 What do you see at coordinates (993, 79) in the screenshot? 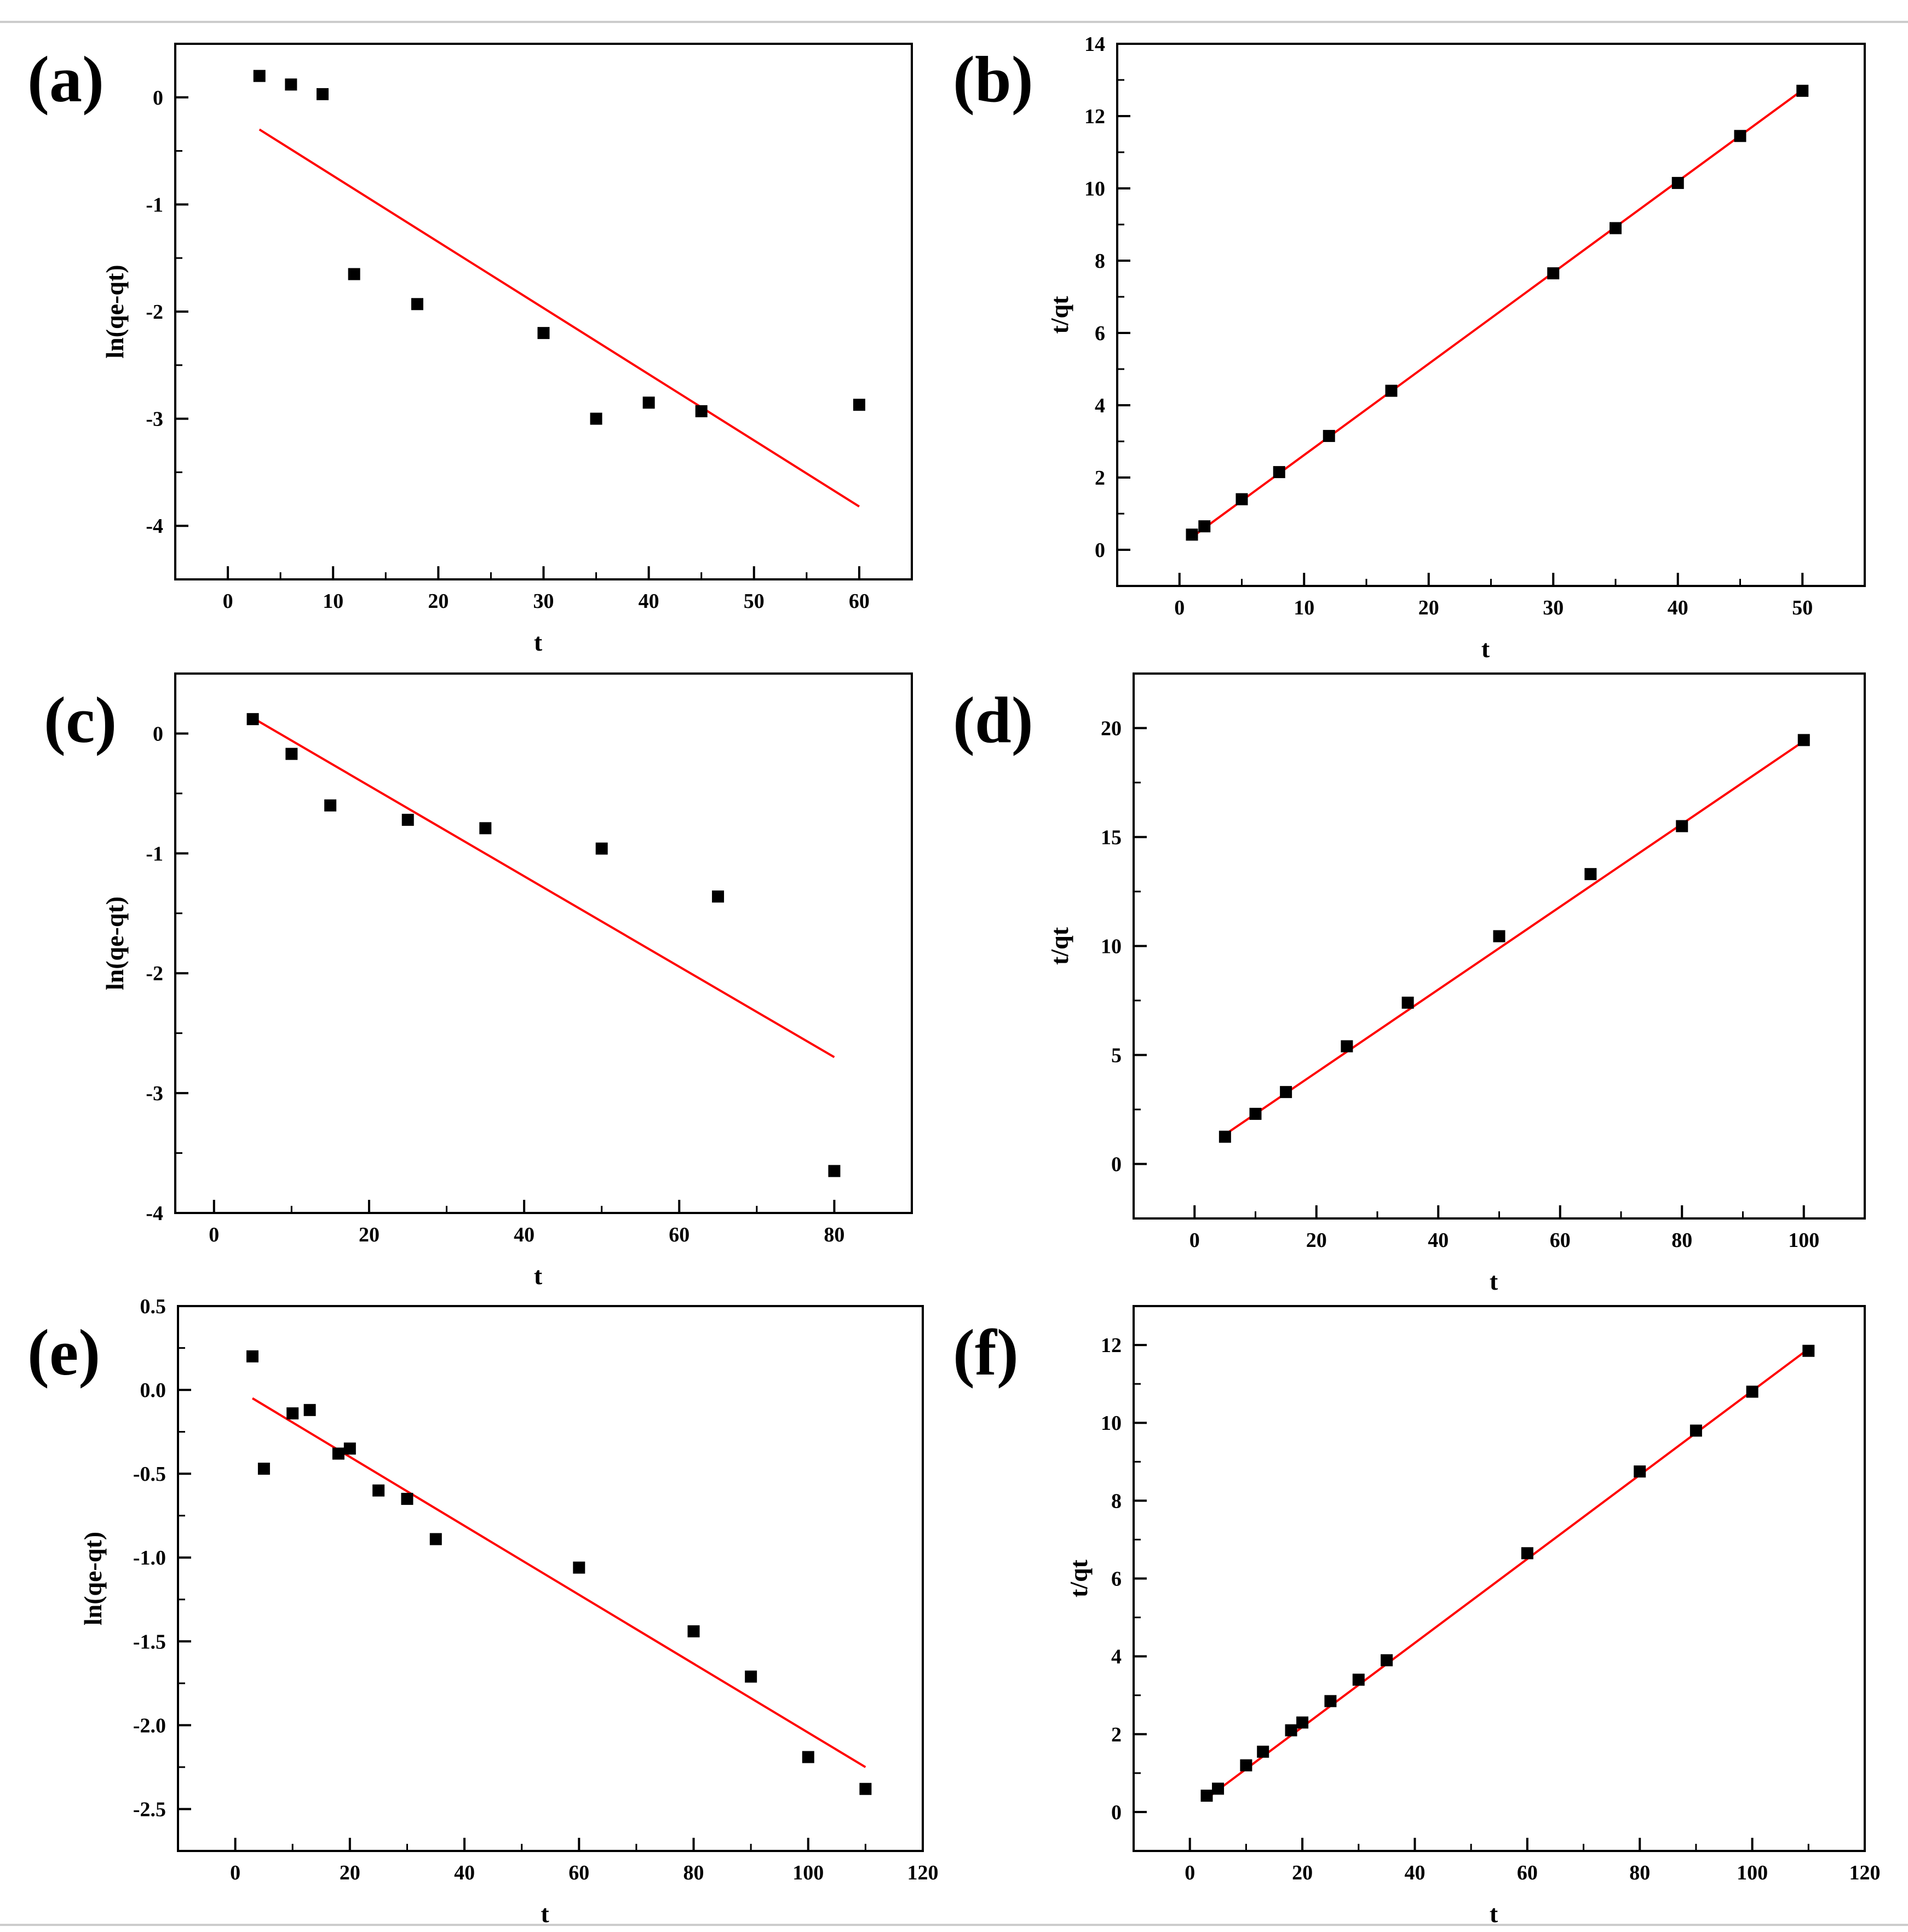
I see `panel-tag: (b)` at bounding box center [993, 79].